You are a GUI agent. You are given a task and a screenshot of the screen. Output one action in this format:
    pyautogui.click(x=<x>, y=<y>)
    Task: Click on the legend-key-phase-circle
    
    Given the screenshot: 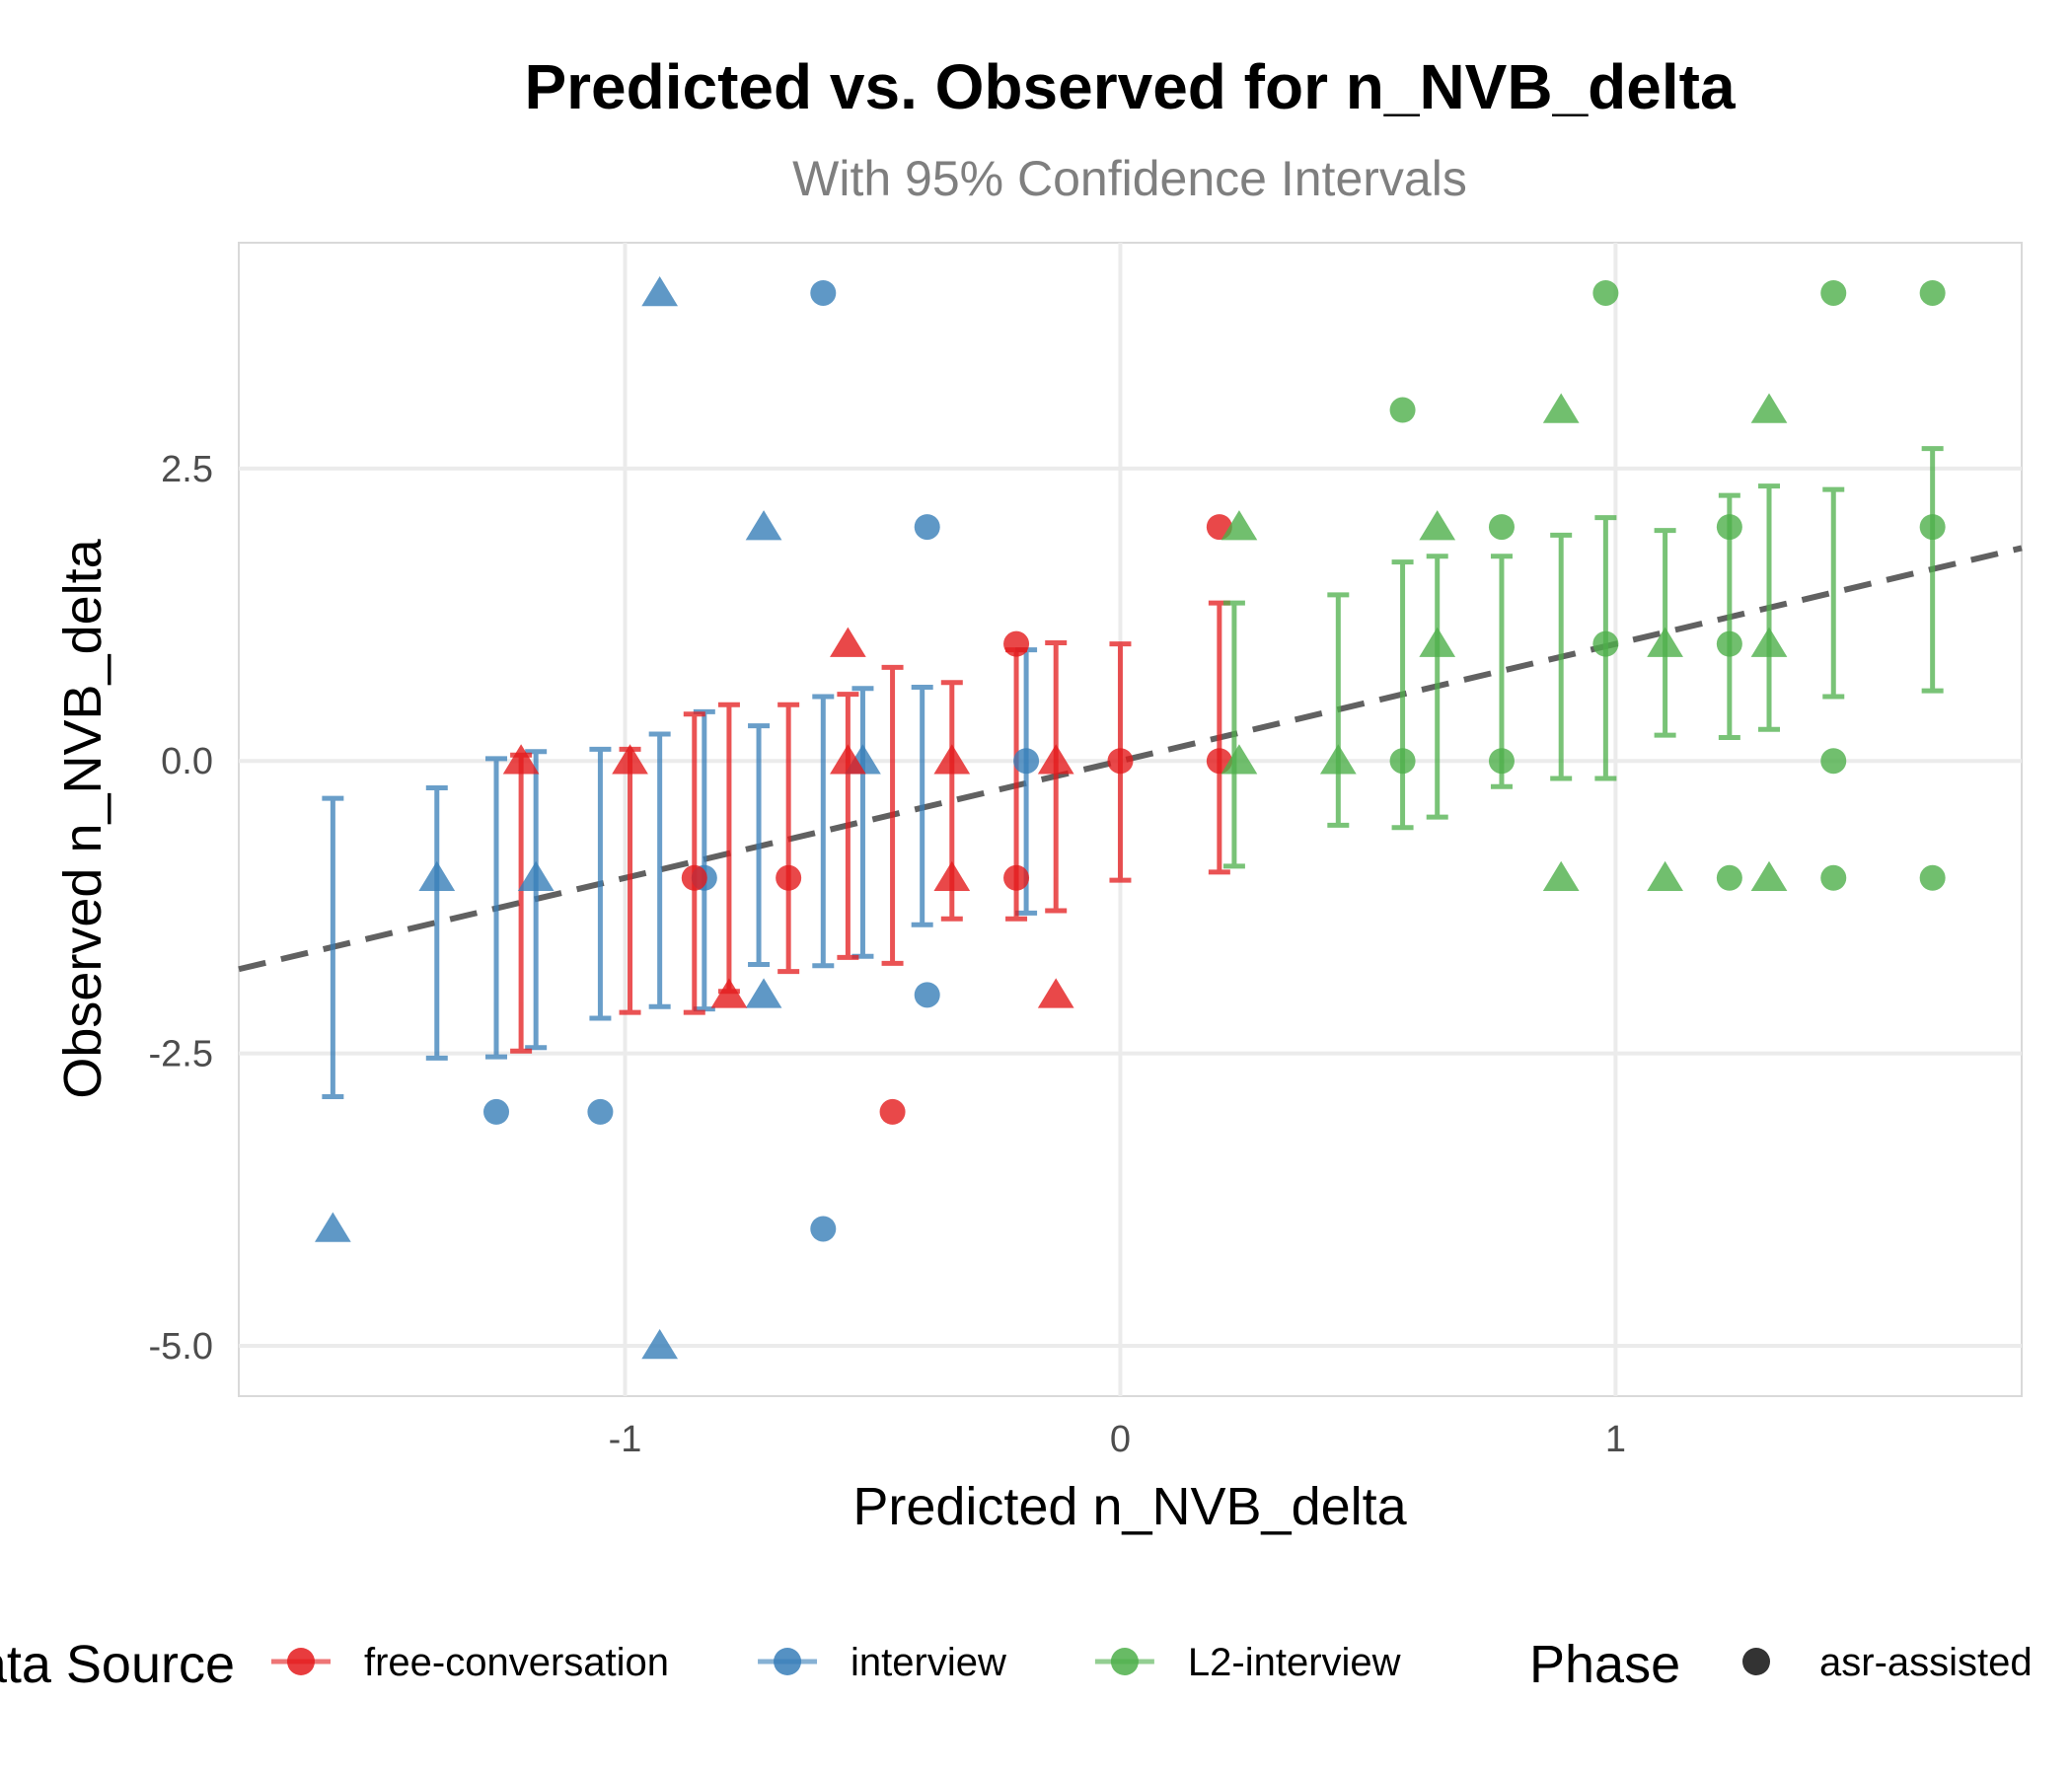 What is the action you would take?
    pyautogui.click(x=1756, y=1662)
    